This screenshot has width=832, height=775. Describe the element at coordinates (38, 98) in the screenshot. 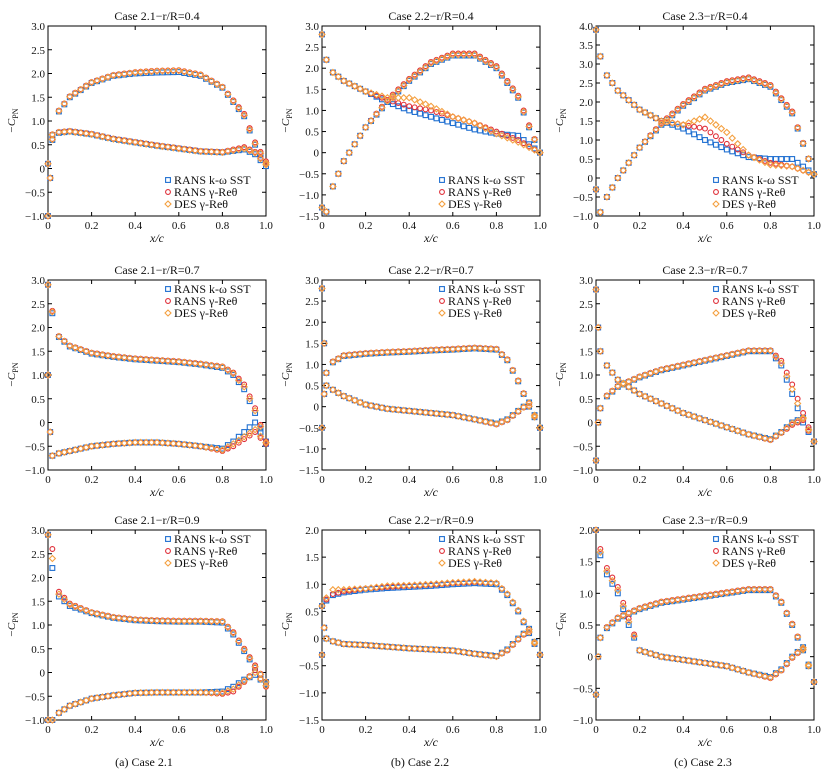

I see `y-tick-label: 1.5` at that location.